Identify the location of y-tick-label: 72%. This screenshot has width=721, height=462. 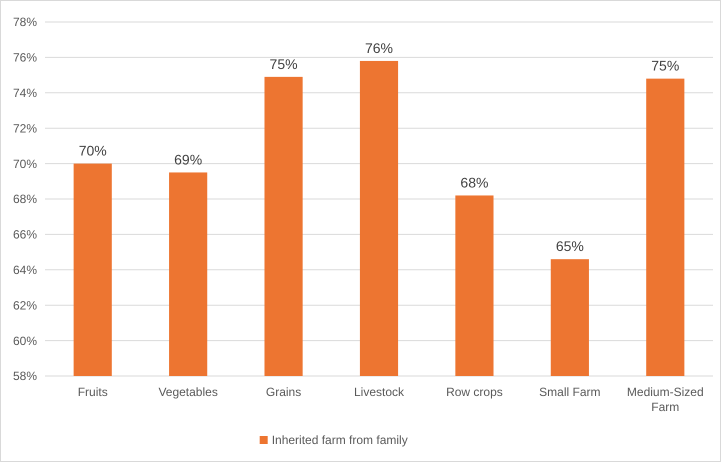
(25, 128).